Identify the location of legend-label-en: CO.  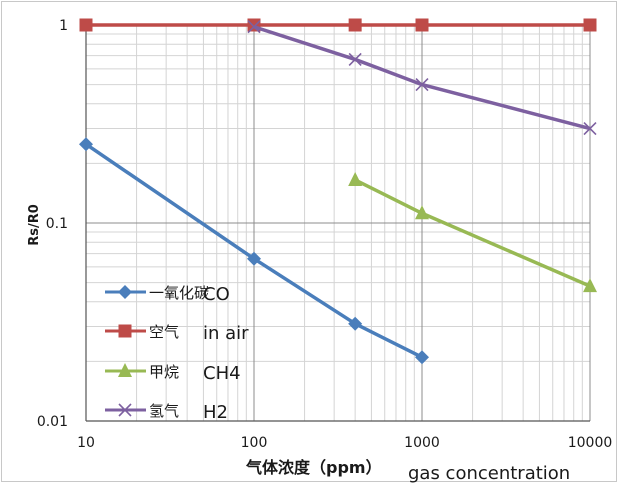
(216, 294).